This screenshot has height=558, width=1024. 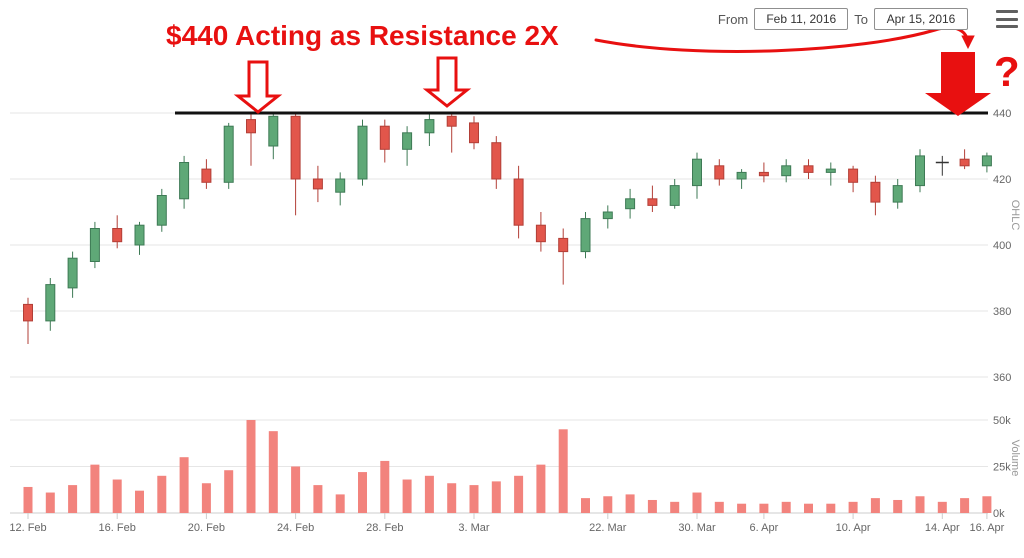 I want to click on x-axis-label: 28. Feb, so click(x=384, y=528).